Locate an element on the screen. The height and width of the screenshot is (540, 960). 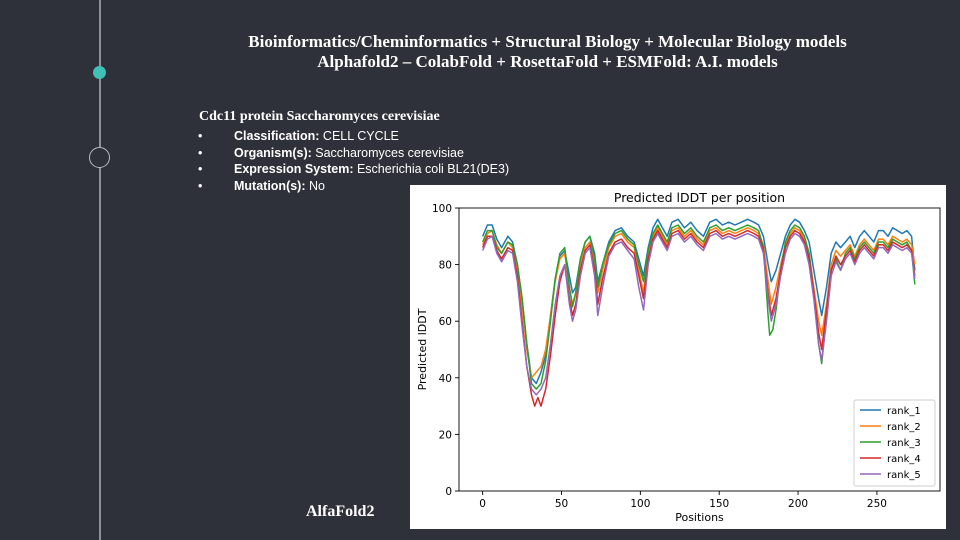
y-tick-label: 40 is located at coordinates (445, 379).